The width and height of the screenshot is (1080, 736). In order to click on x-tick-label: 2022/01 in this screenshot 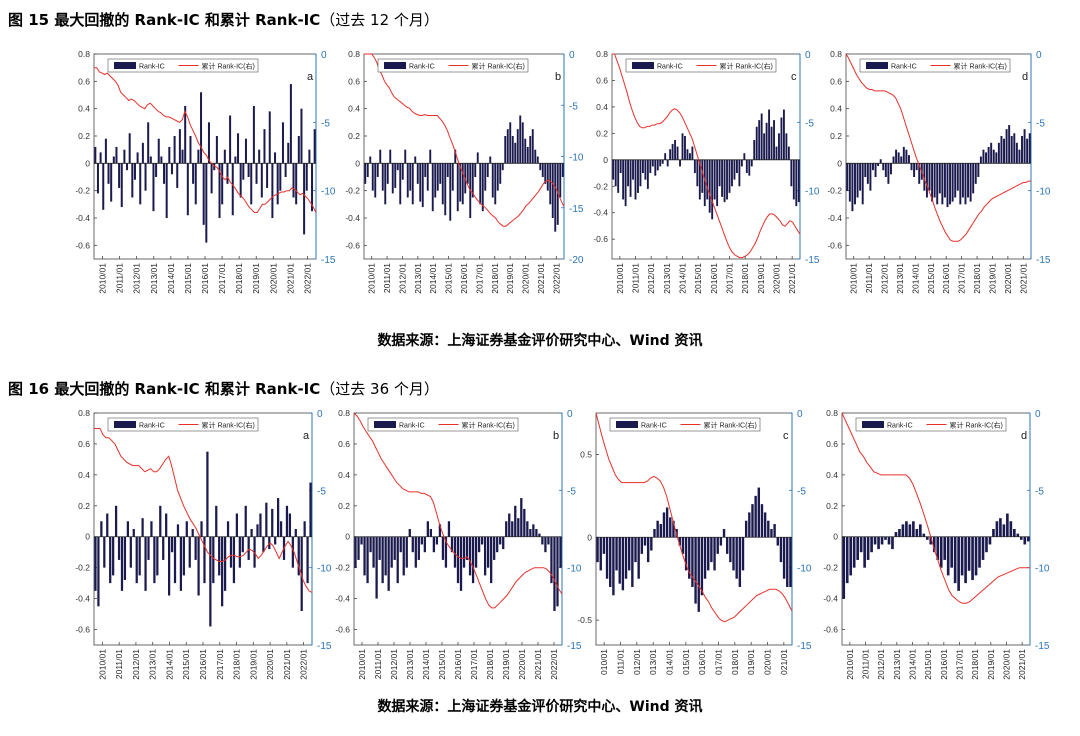, I will do `click(554, 664)`.